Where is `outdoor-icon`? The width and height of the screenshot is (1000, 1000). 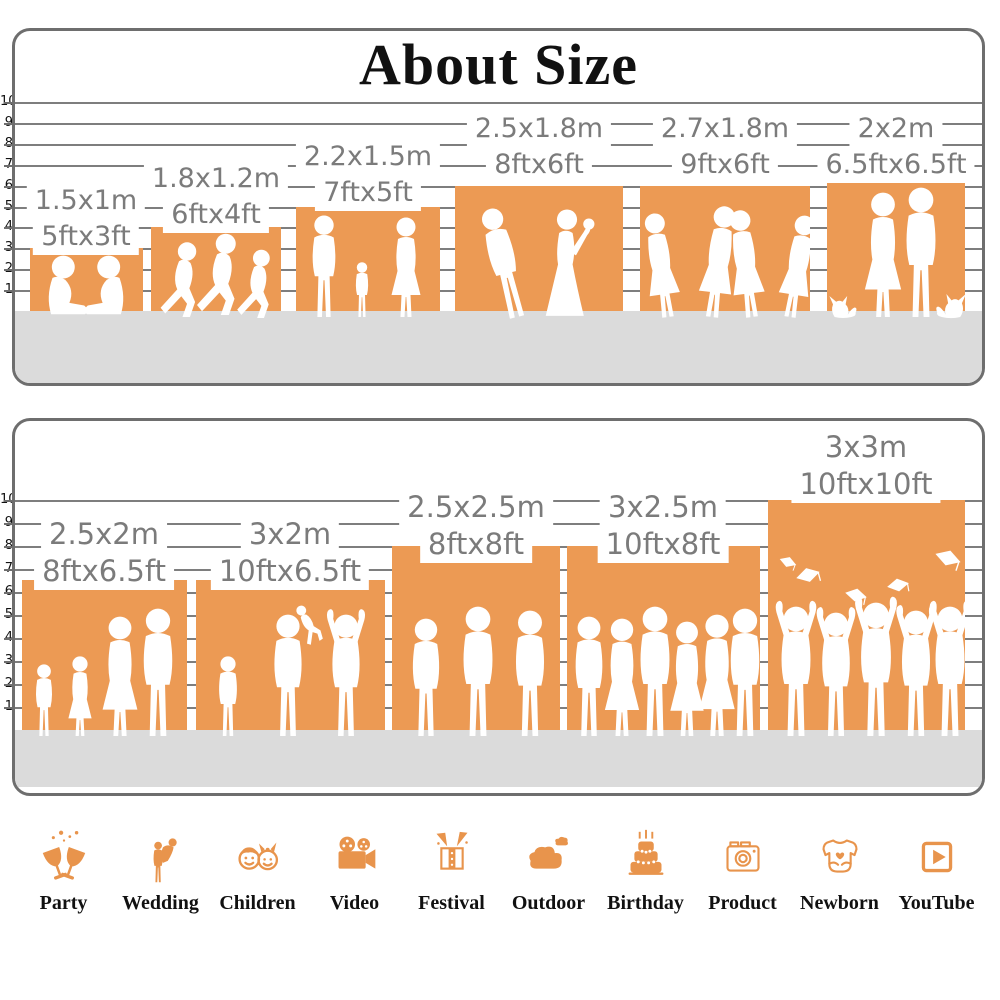
outdoor-icon is located at coordinates (548, 852).